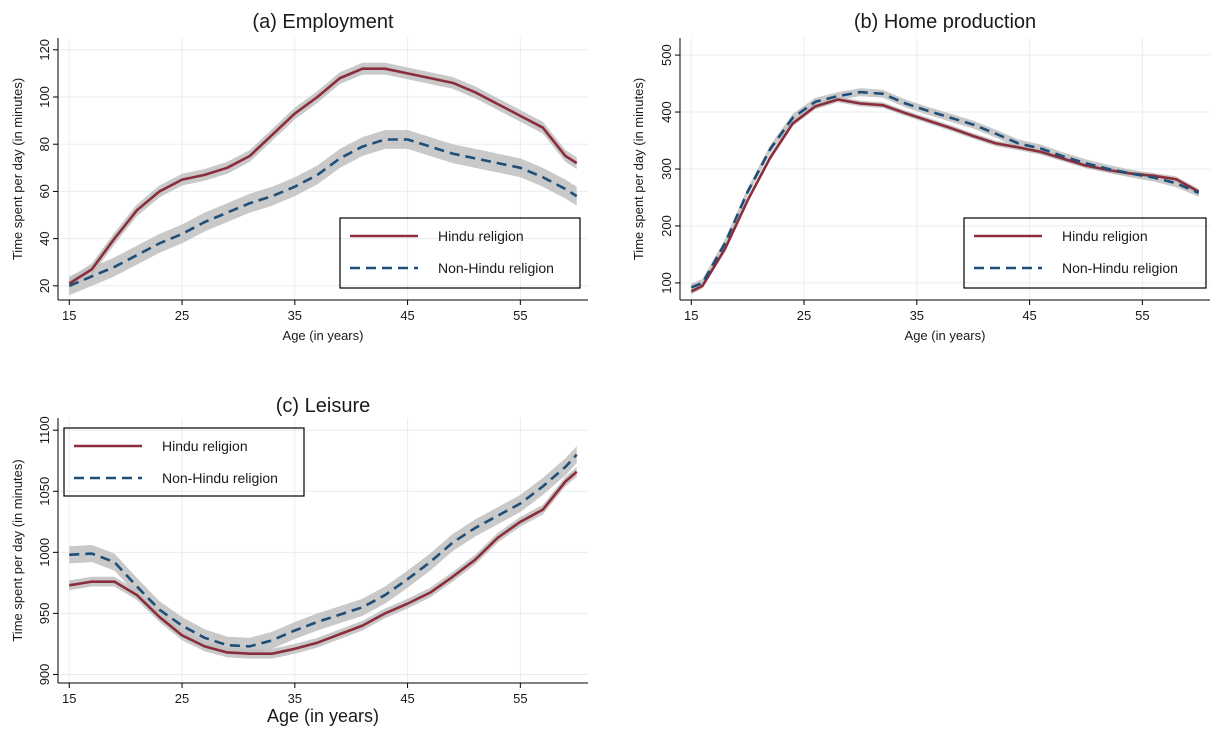  What do you see at coordinates (44, 238) in the screenshot?
I see `y-tick-label: 40` at bounding box center [44, 238].